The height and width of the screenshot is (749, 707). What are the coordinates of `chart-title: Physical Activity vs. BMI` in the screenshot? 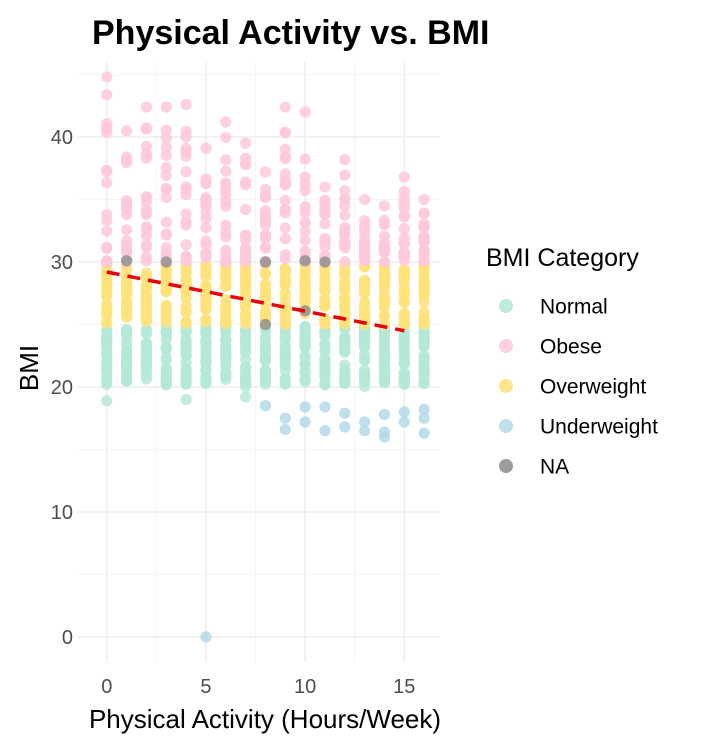 It's located at (290, 33).